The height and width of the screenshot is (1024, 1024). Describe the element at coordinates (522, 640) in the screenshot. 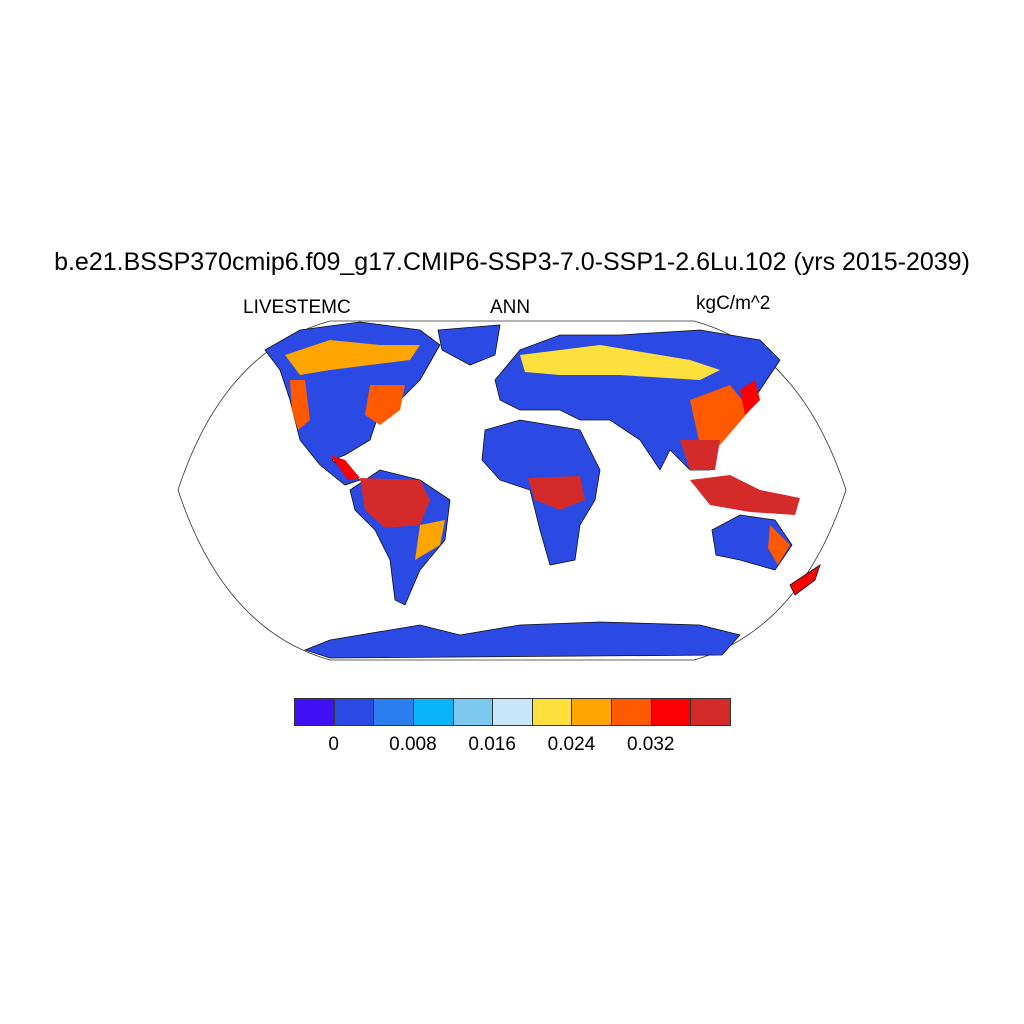

I see `antarctica` at that location.